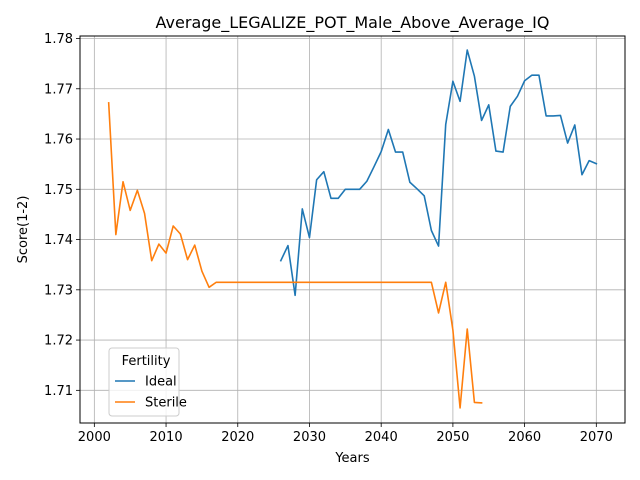  I want to click on y-axis-label: Score(1-2), so click(23, 230).